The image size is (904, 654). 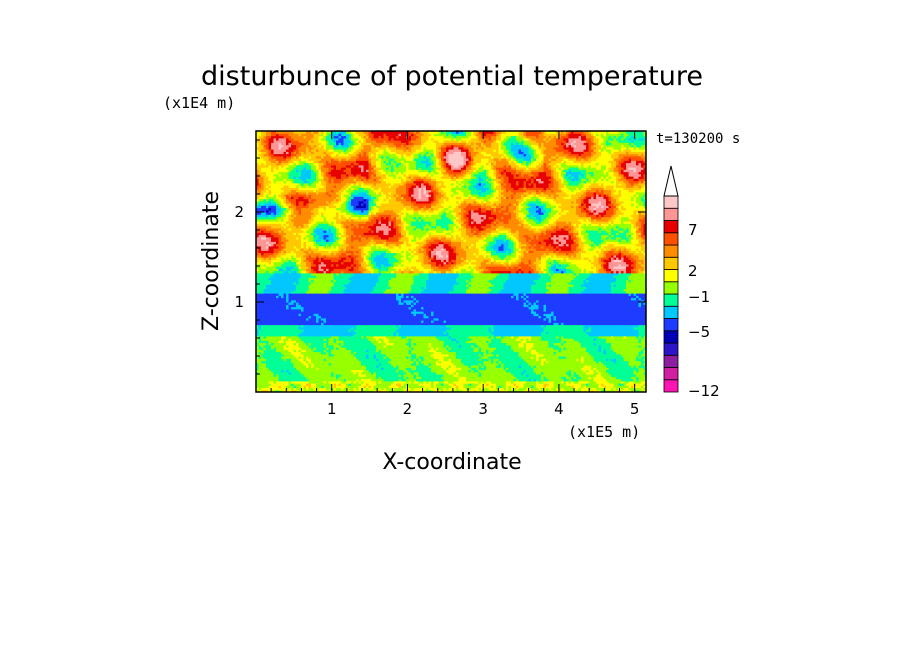 What do you see at coordinates (452, 76) in the screenshot?
I see `chart-title: disturbunce of potential temperature` at bounding box center [452, 76].